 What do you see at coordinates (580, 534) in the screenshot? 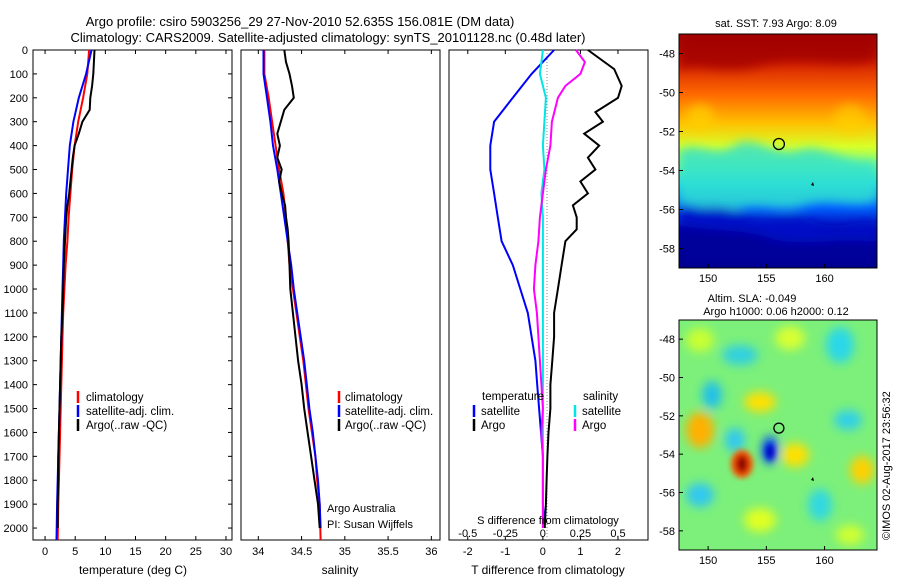
I see `secondary-x-tick-label: 0.25` at bounding box center [580, 534].